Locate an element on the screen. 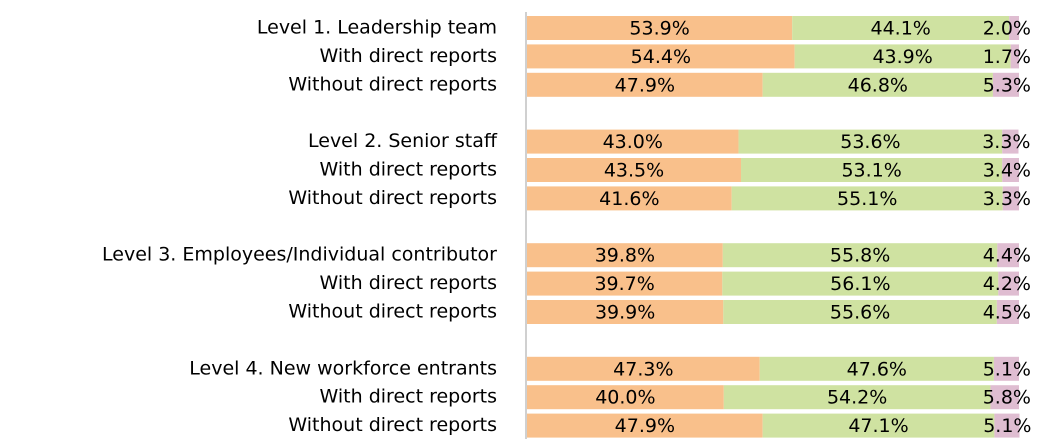  value-label: 1.7% is located at coordinates (1007, 57).